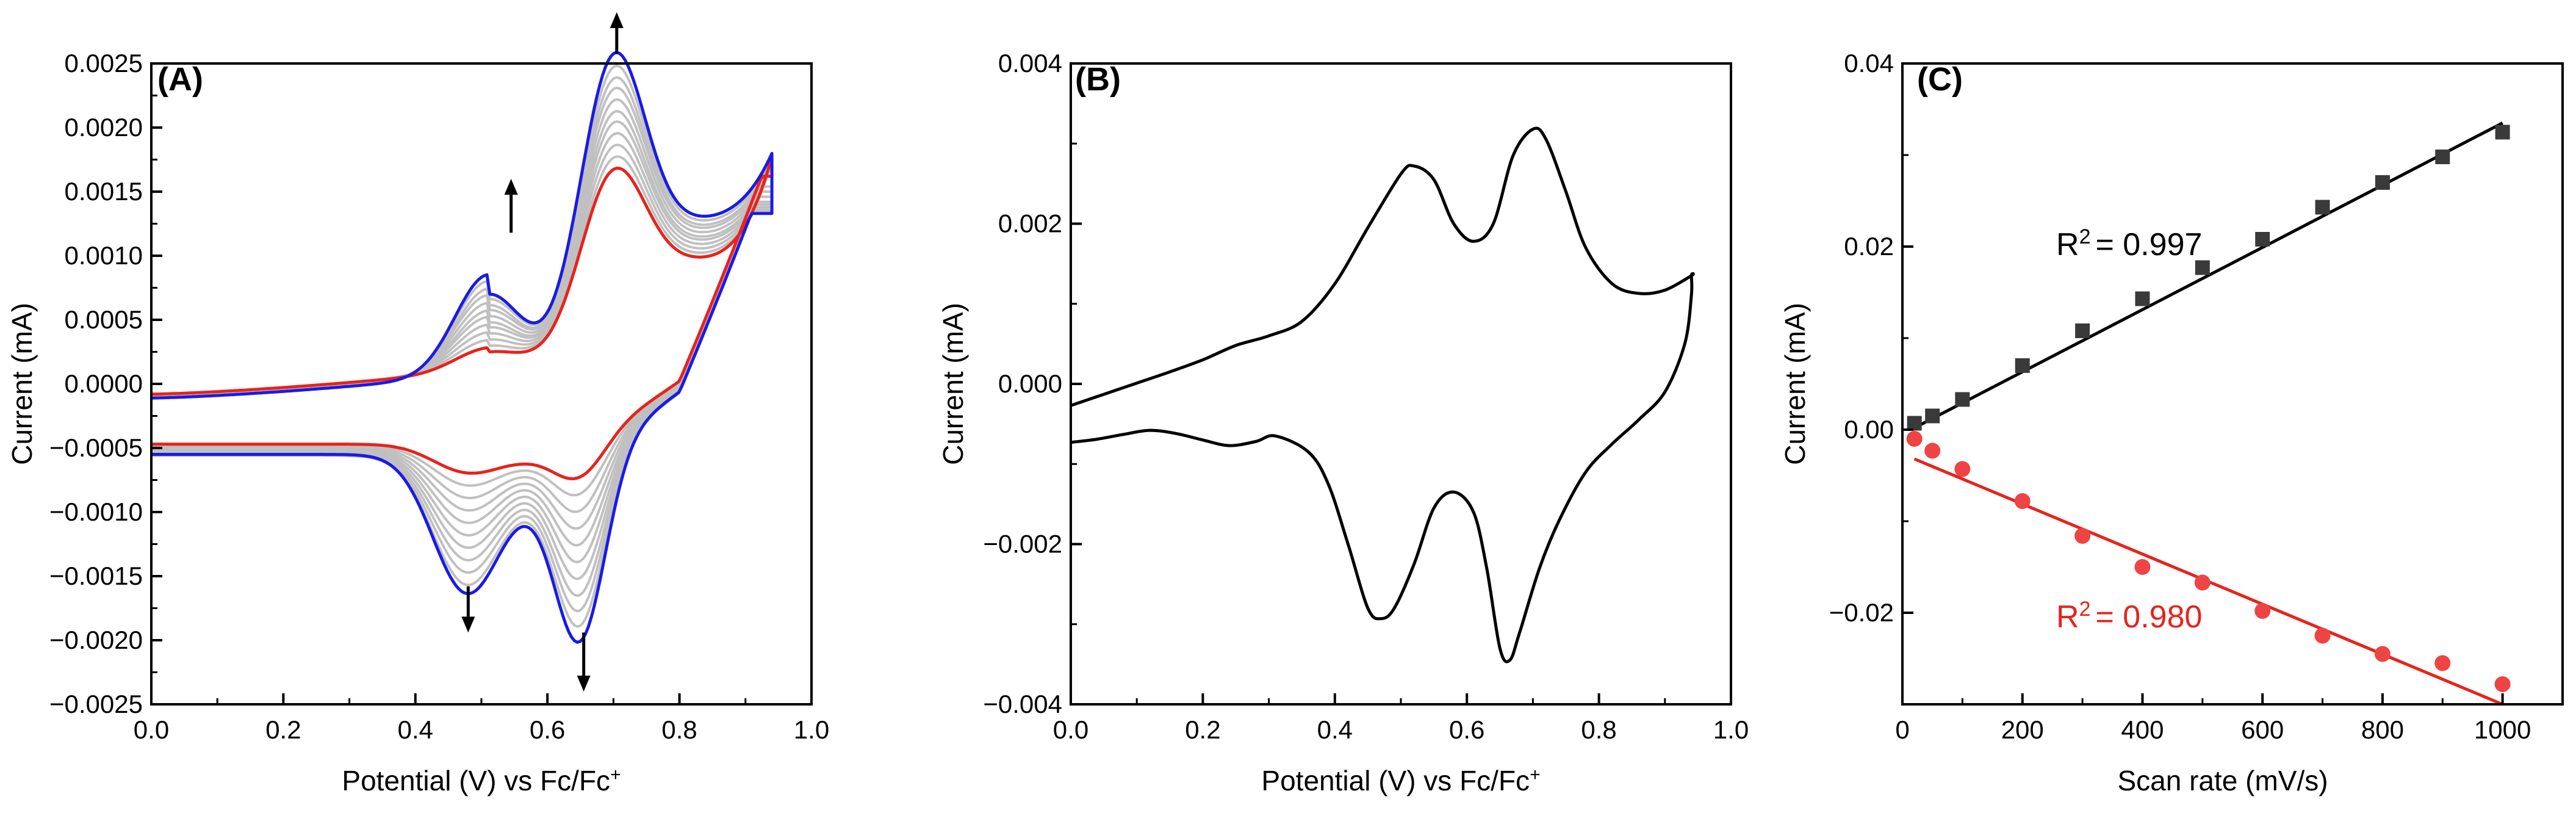 The image size is (2576, 816). Describe the element at coordinates (953, 384) in the screenshot. I see `panel-b-ylabel: Current (mA)` at that location.